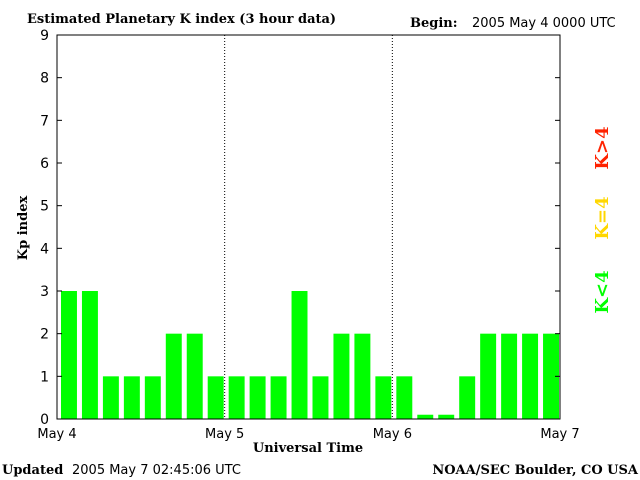 This screenshot has height=480, width=640. I want to click on legend-high: K>4, so click(602, 147).